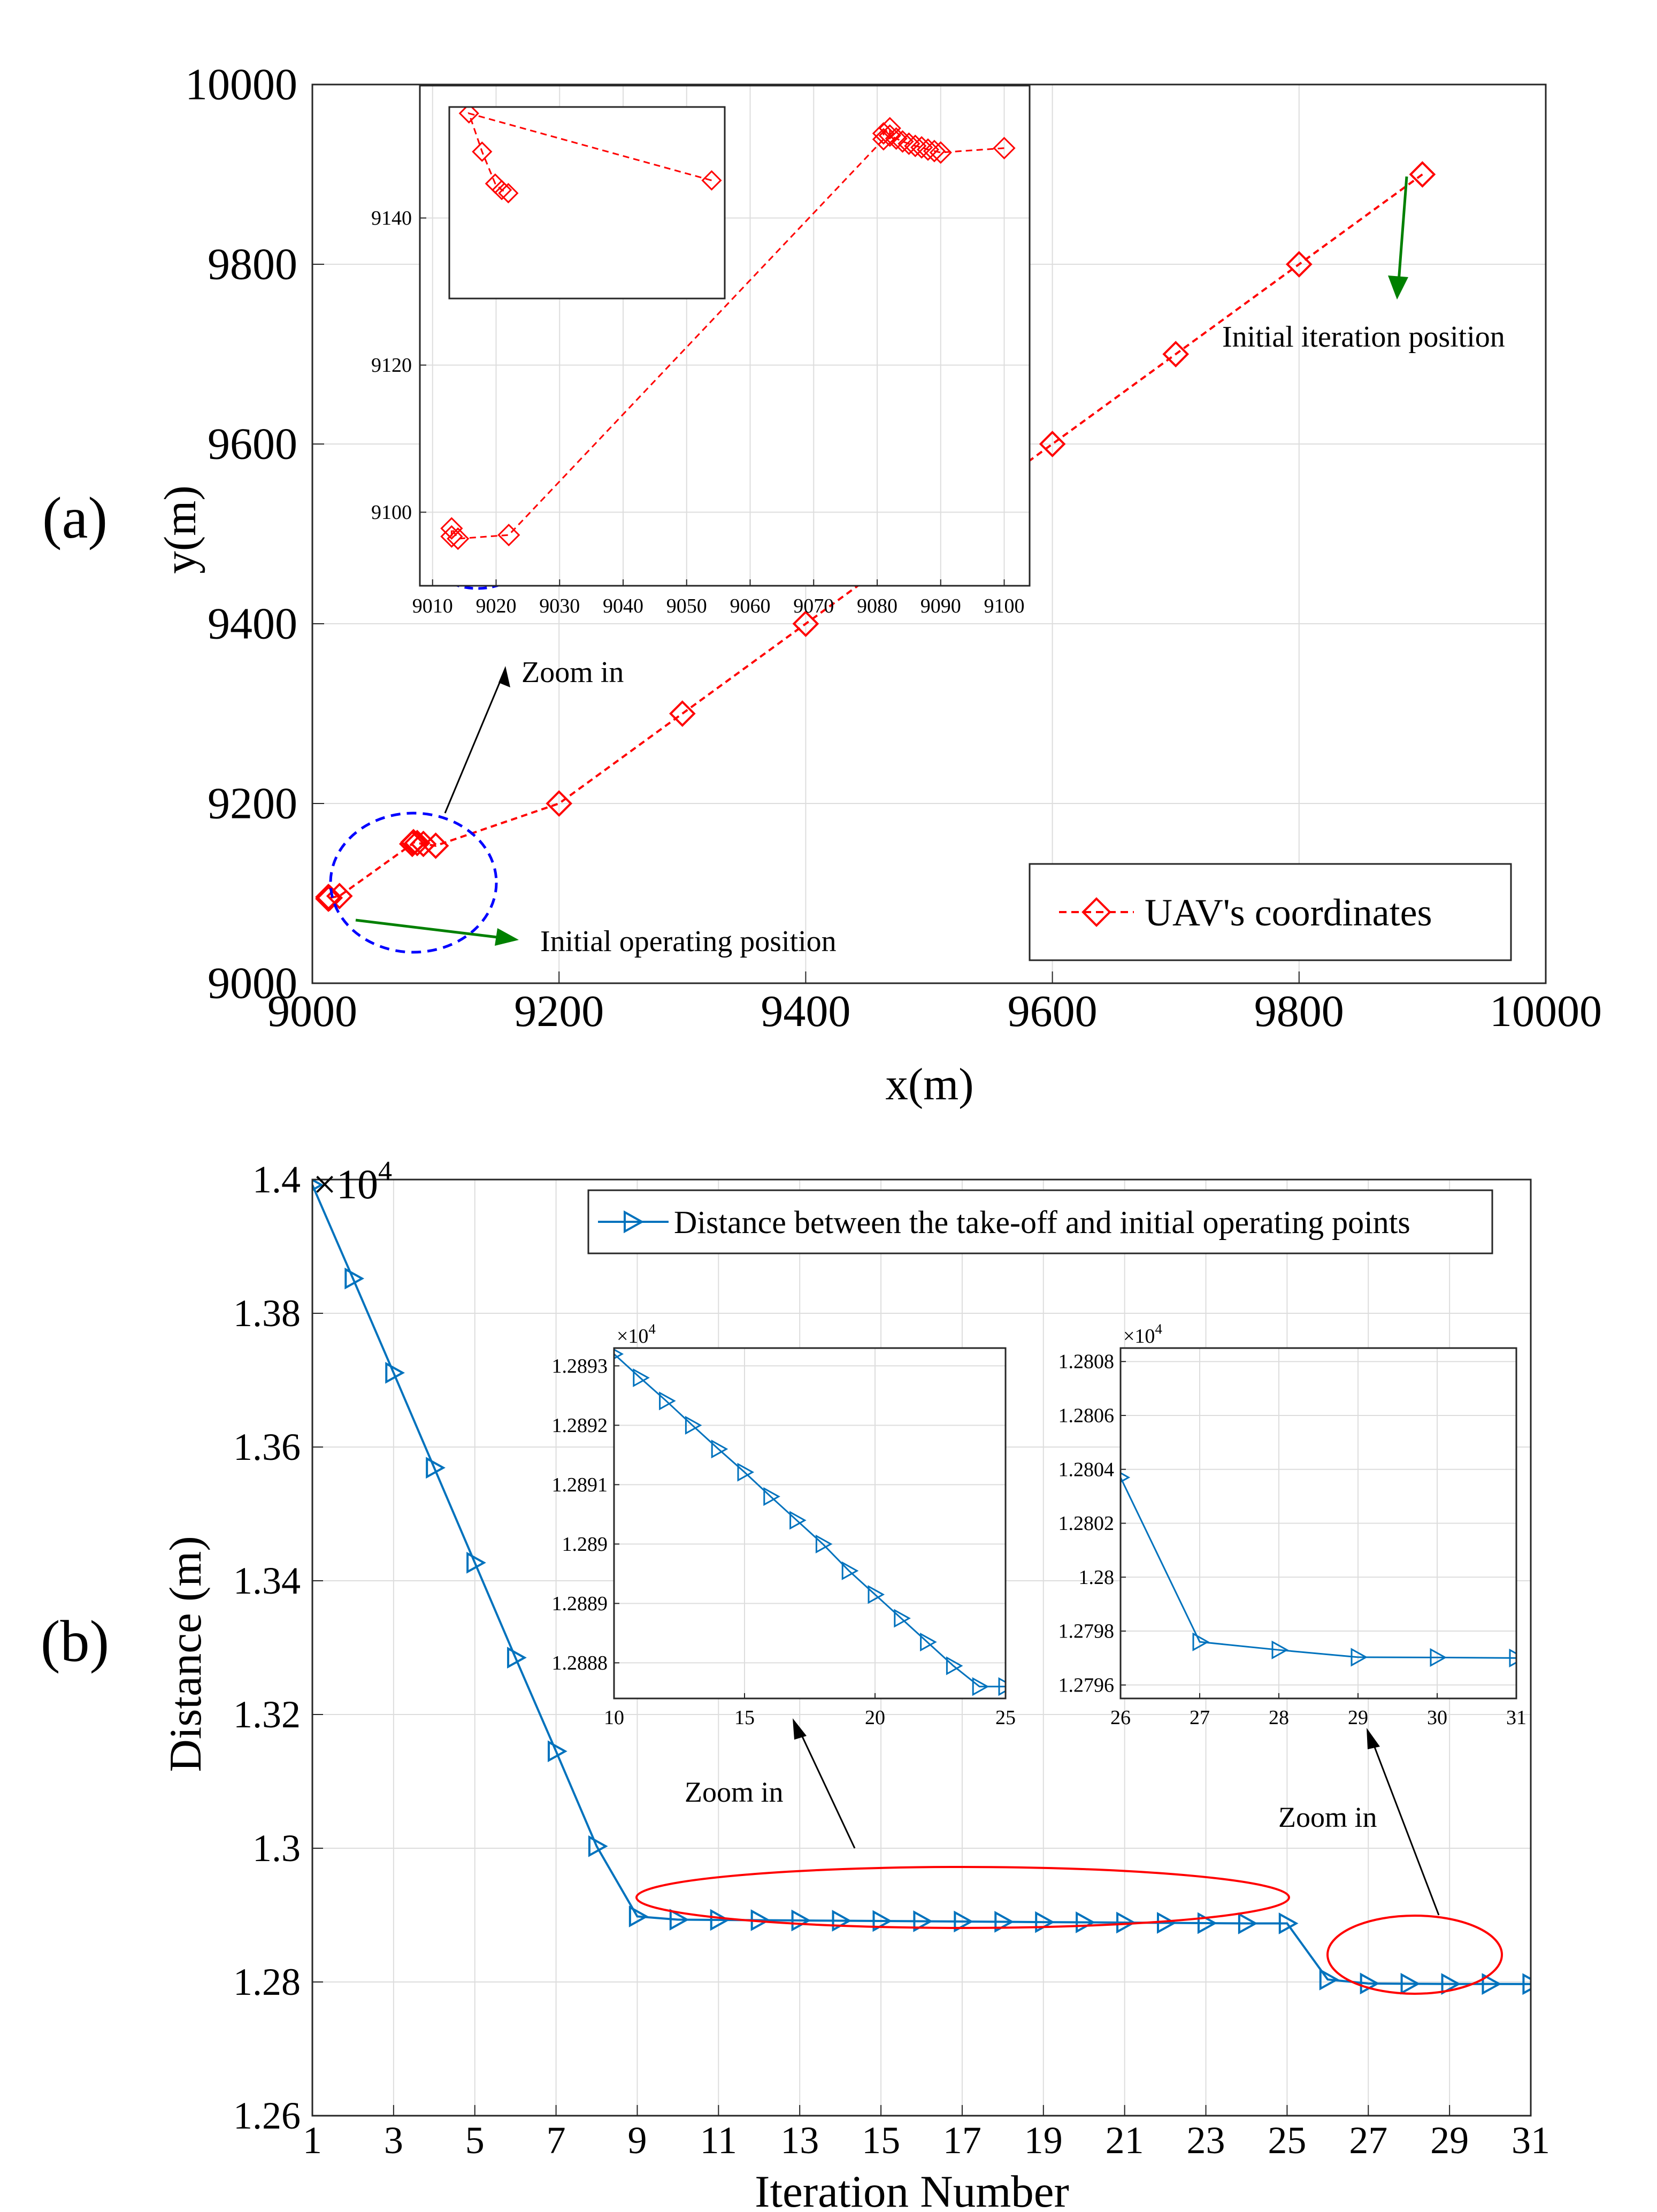 This screenshot has width=1657, height=2212. What do you see at coordinates (1096, 912) in the screenshot?
I see `a-legend-marker` at bounding box center [1096, 912].